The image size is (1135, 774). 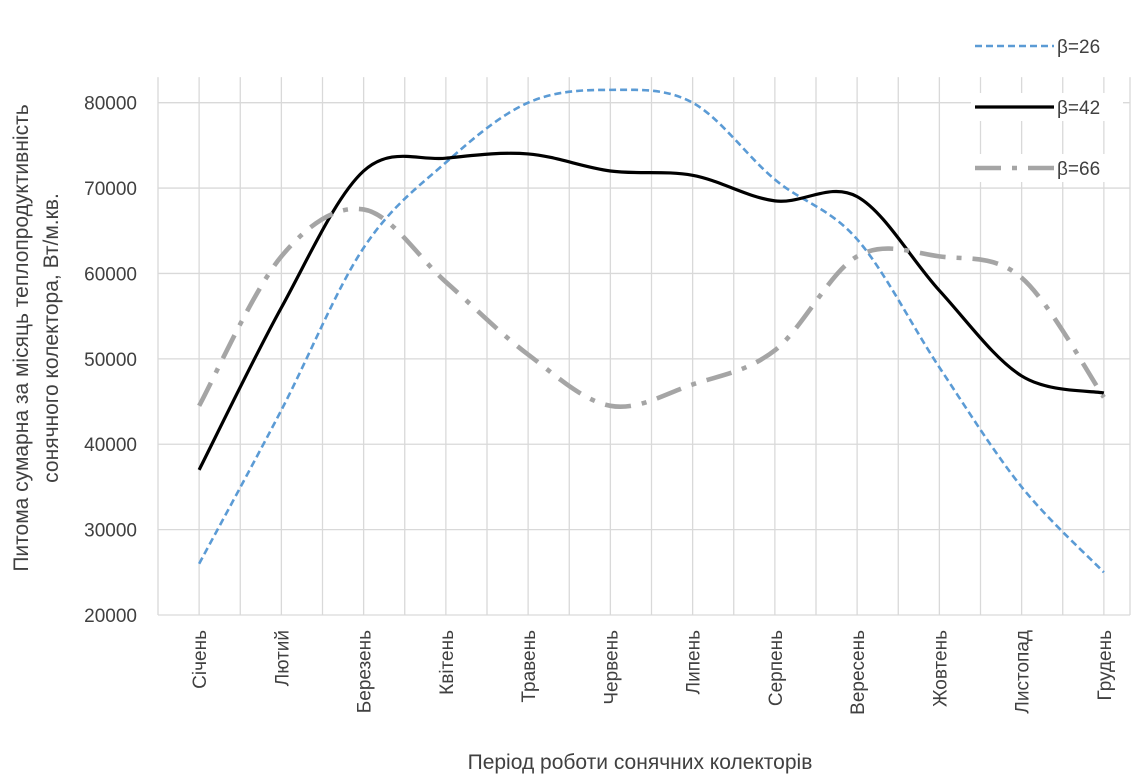 What do you see at coordinates (694, 662) in the screenshot?
I see `x-tick-label: Липень` at bounding box center [694, 662].